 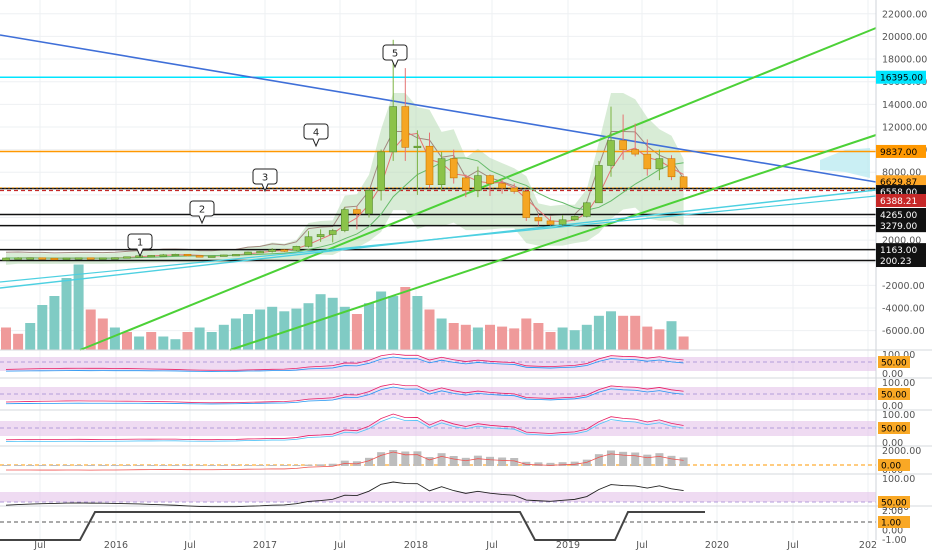 What do you see at coordinates (267, 151) in the screenshot?
I see `wave-labels: 1 2 3 4 5` at bounding box center [267, 151].